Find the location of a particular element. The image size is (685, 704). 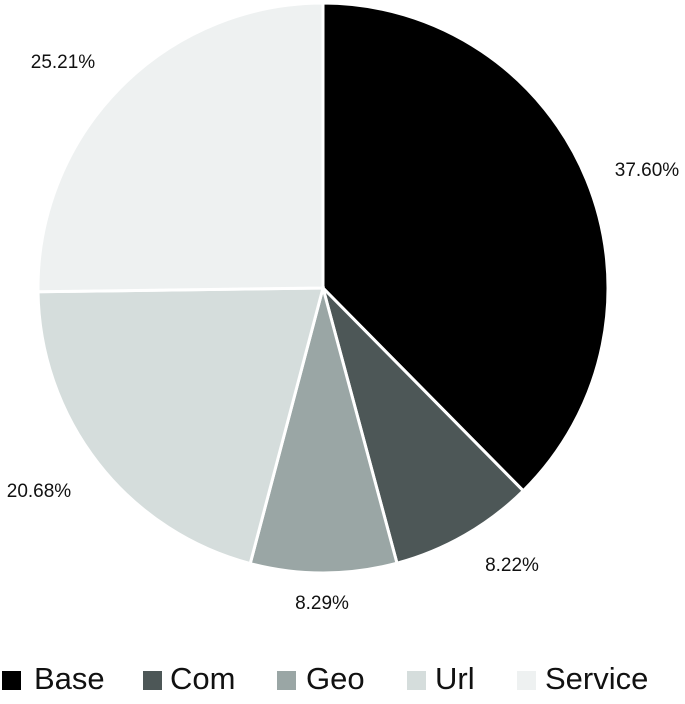

data-label-geo: 8.29% is located at coordinates (322, 603).